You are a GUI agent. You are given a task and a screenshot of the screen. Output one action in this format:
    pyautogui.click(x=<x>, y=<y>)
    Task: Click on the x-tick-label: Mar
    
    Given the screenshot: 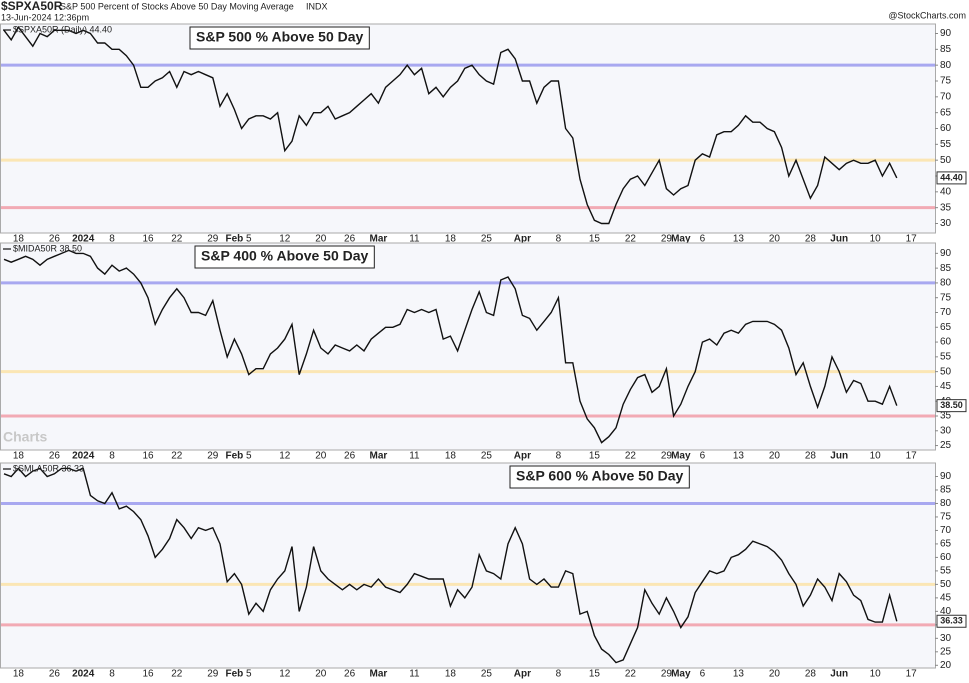 What is the action you would take?
    pyautogui.click(x=379, y=239)
    